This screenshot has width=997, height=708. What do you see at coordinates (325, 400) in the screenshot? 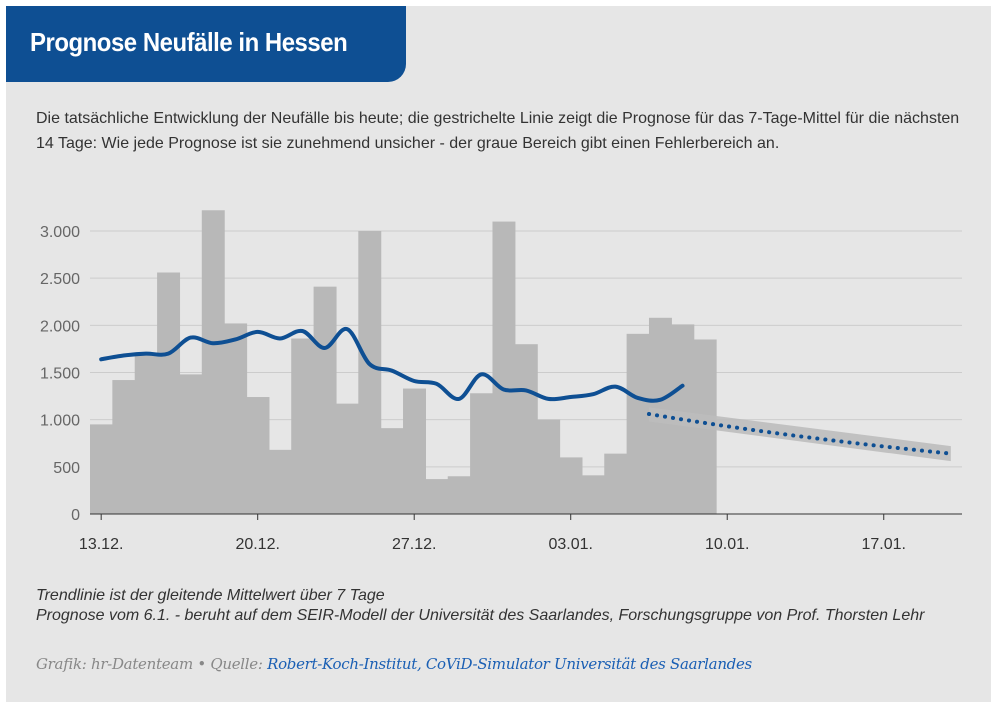
I see `bar-23.12.` at bounding box center [325, 400].